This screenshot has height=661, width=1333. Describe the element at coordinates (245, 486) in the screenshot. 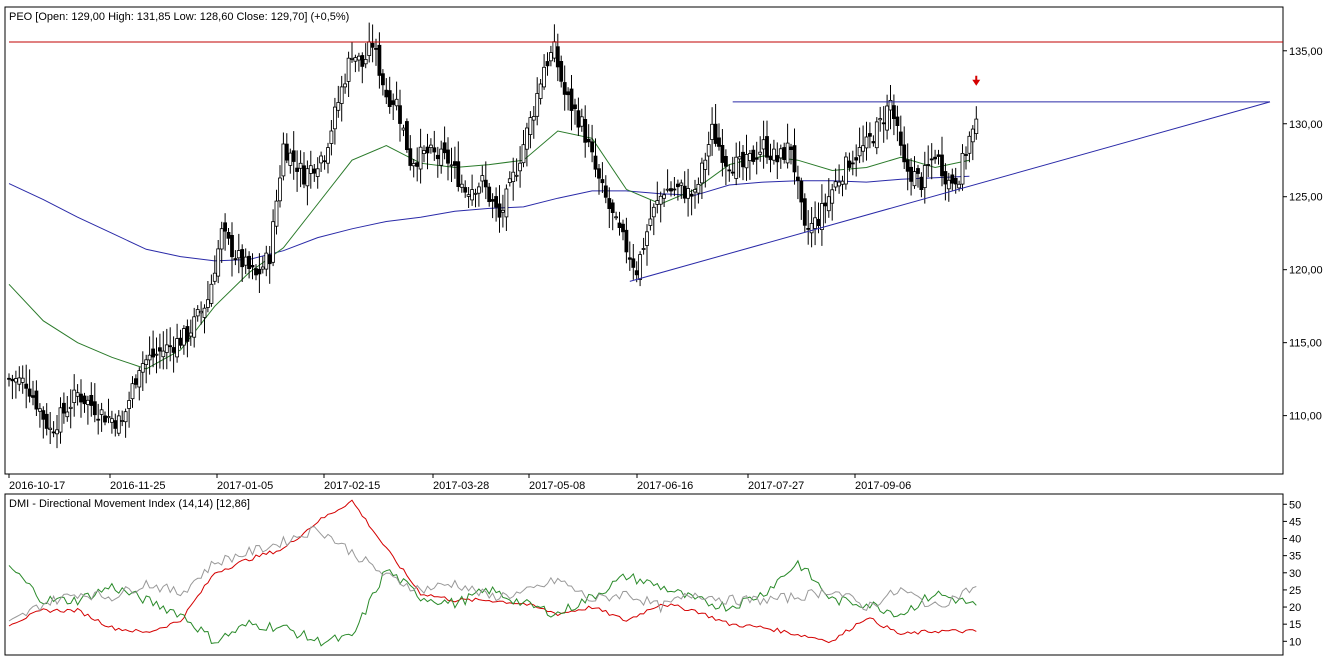

I see `price-x-tick-label: 2017-01-05` at that location.